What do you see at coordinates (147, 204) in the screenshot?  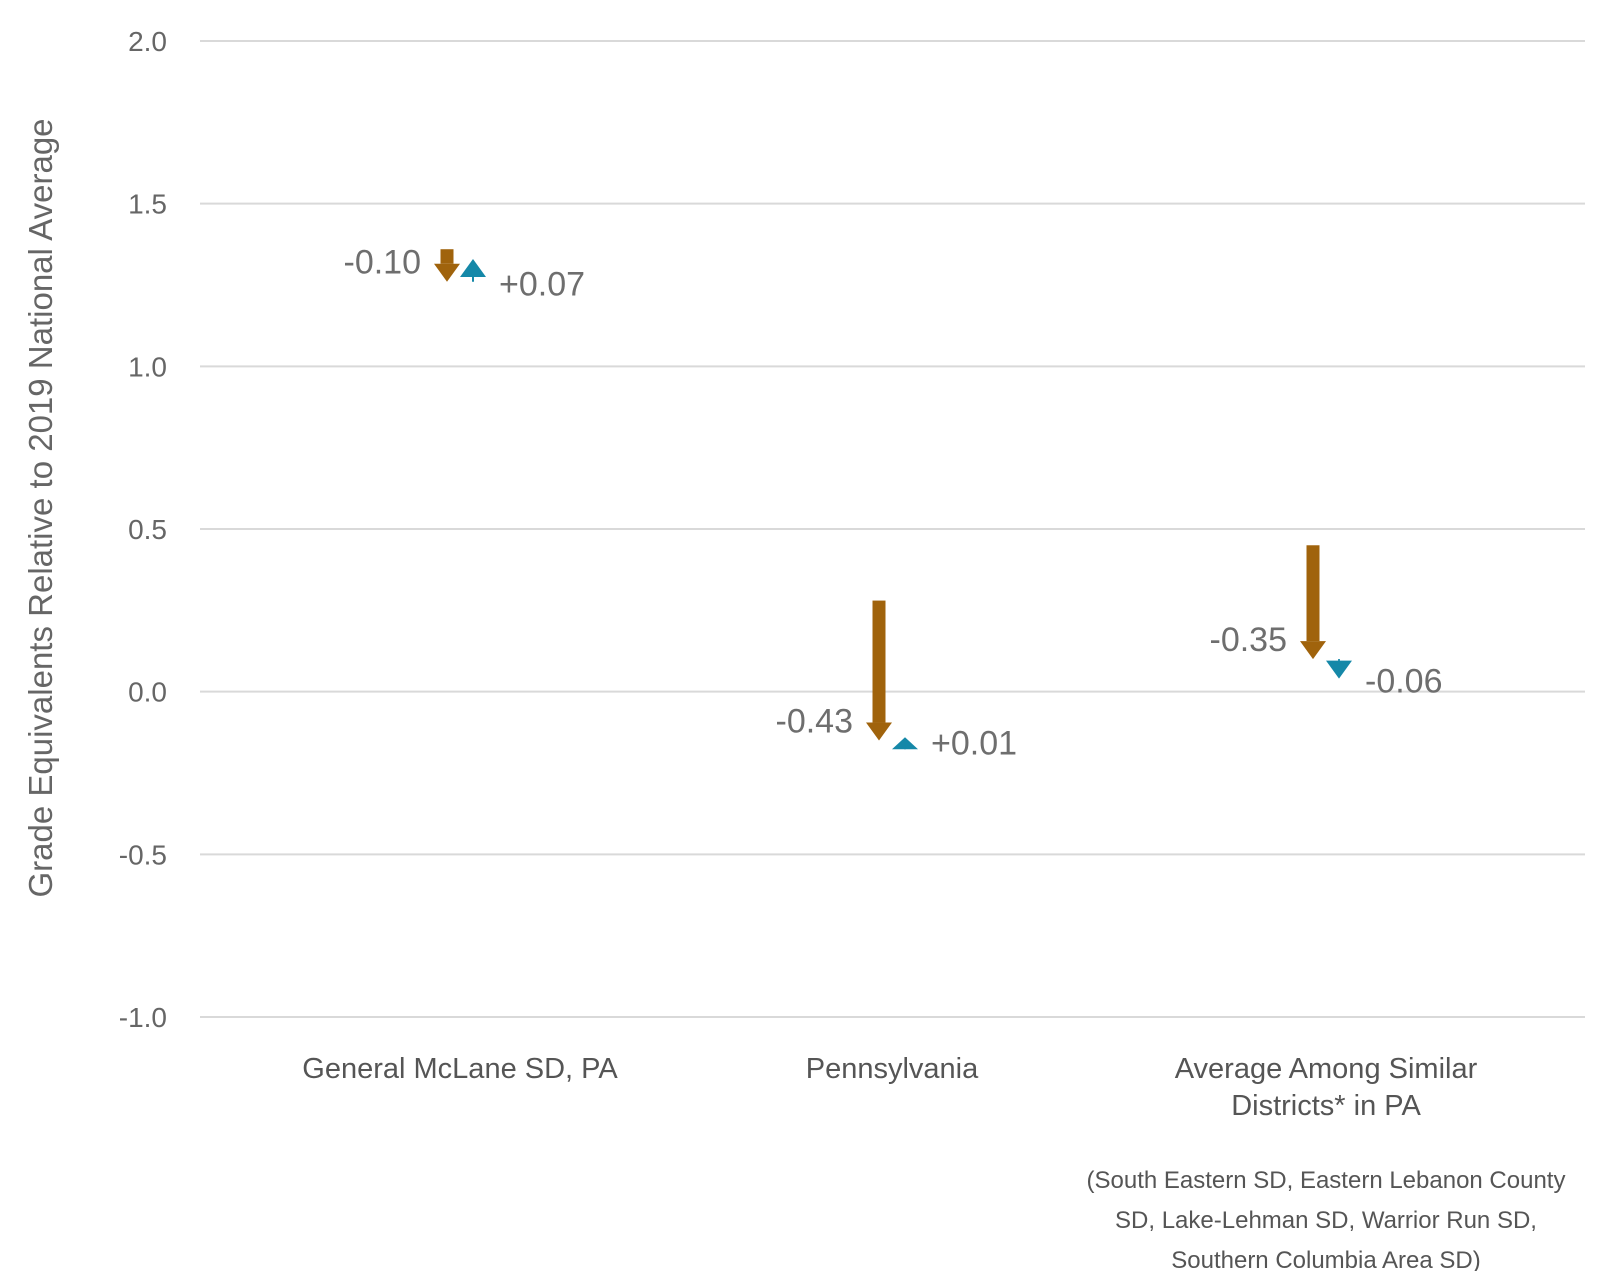 I see `y-tick-label: 1.5` at bounding box center [147, 204].